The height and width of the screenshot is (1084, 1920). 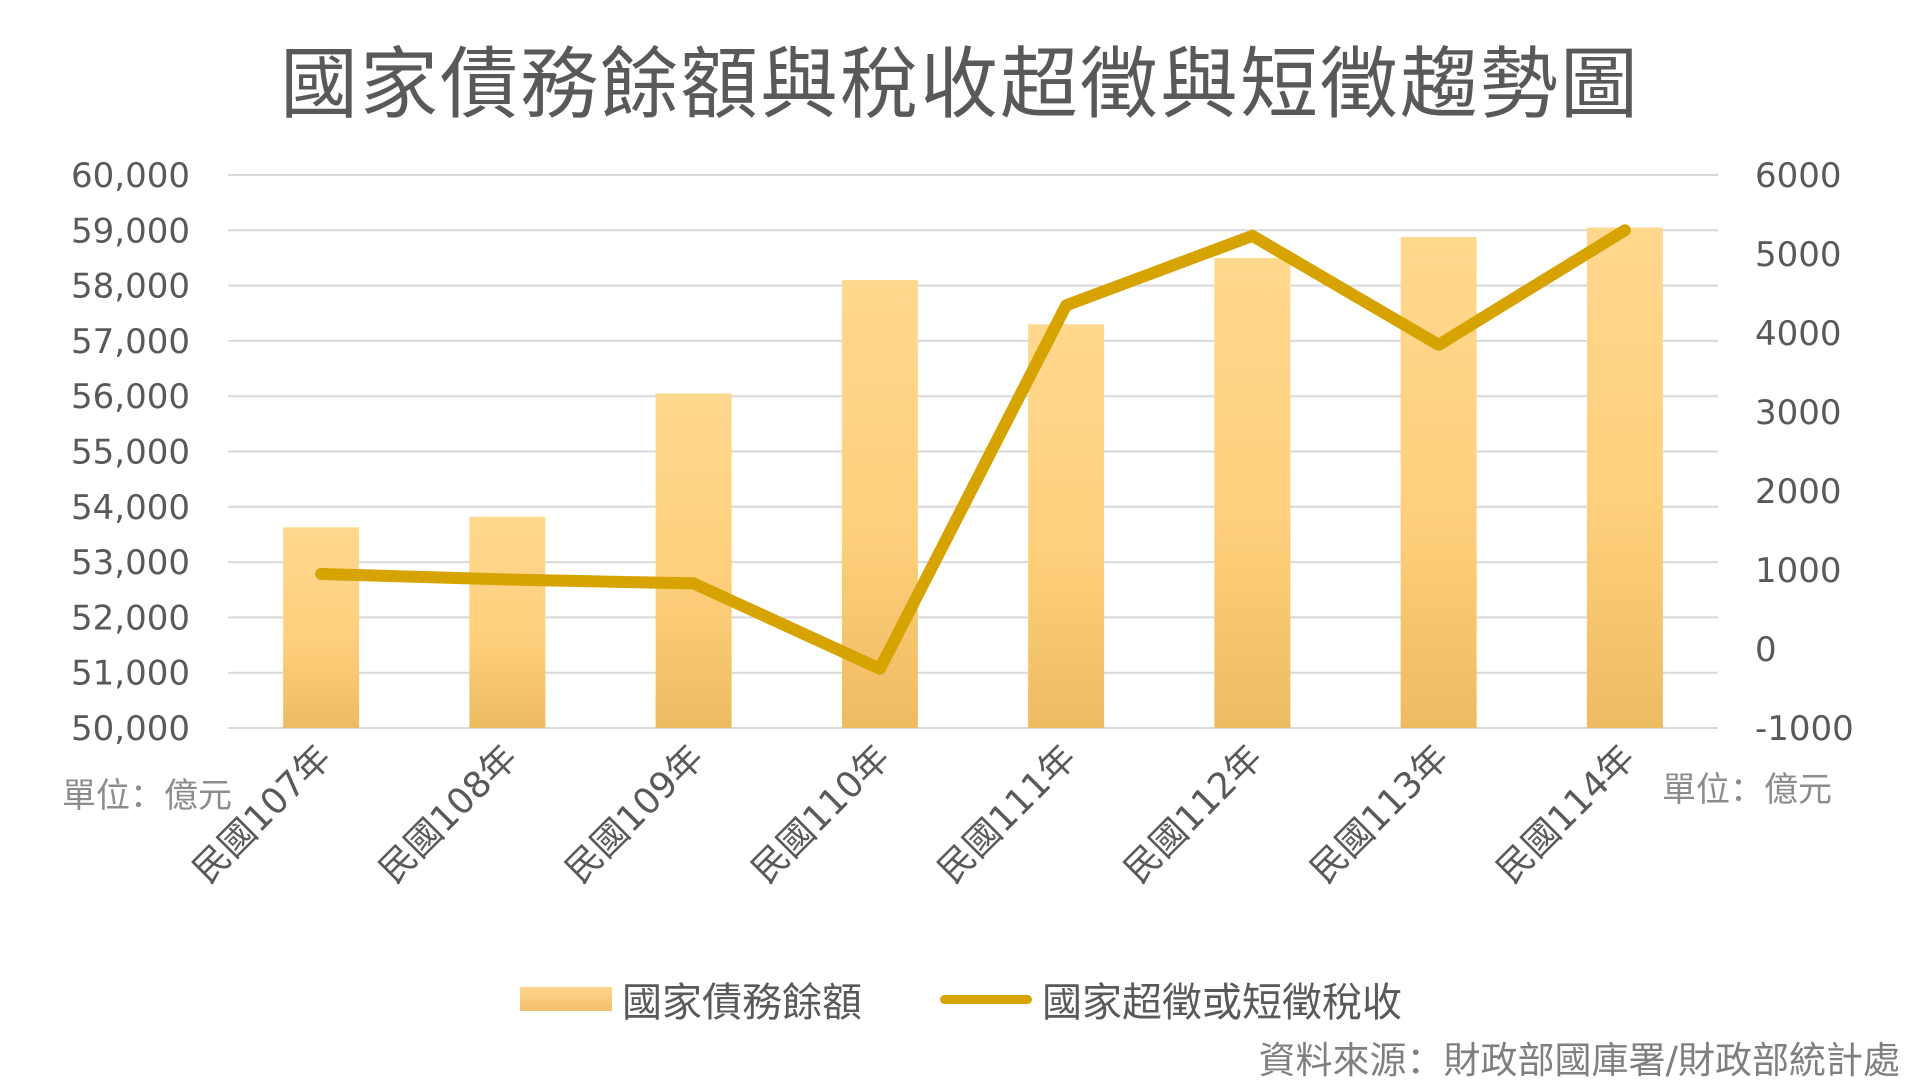 What do you see at coordinates (566, 999) in the screenshot?
I see `legend-bar-swatch` at bounding box center [566, 999].